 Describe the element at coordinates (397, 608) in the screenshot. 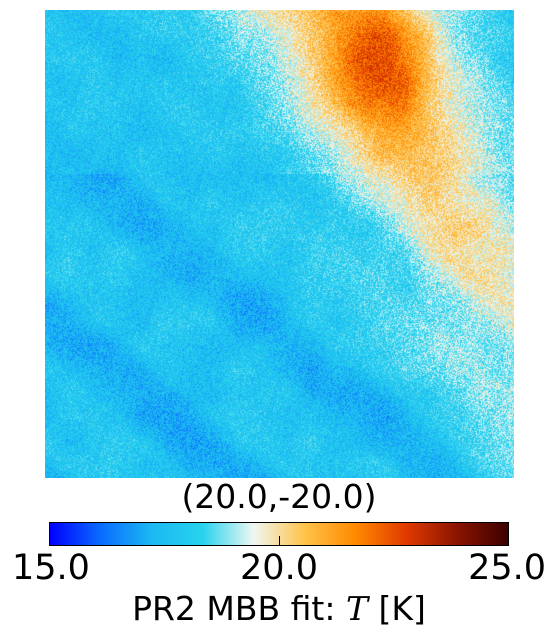

I see `colorbar-label-unit: [K]` at that location.